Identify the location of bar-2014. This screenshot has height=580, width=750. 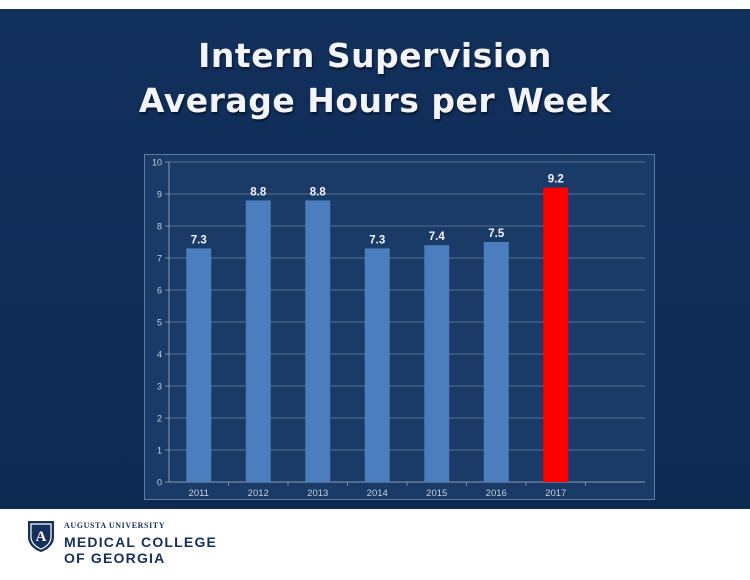
(377, 365).